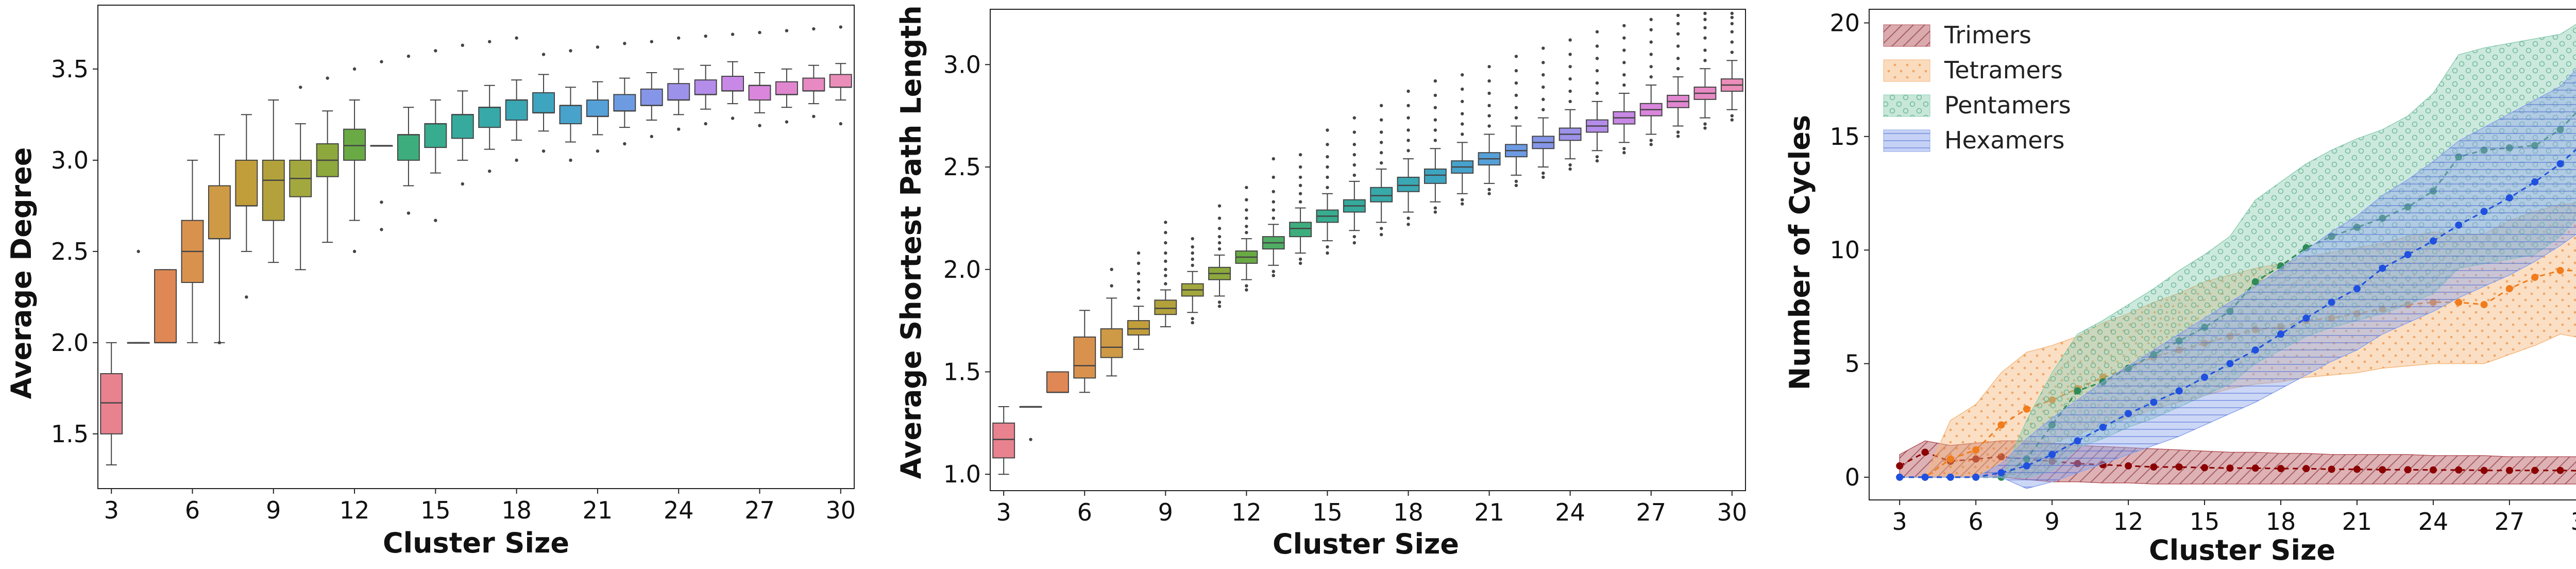 The width and height of the screenshot is (2576, 569). Describe the element at coordinates (70, 434) in the screenshot. I see `y-tick-label: 1.5` at that location.